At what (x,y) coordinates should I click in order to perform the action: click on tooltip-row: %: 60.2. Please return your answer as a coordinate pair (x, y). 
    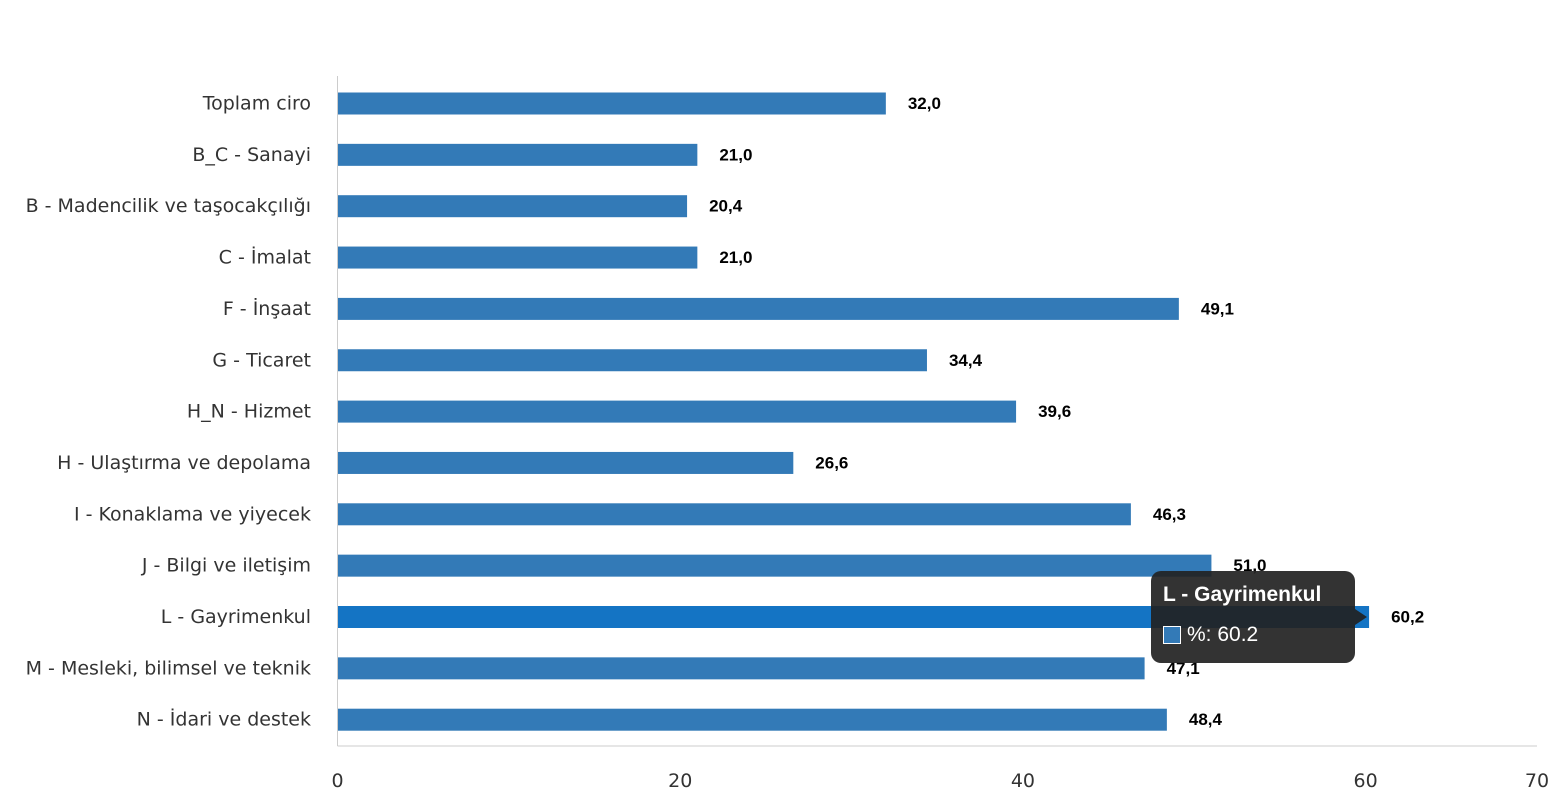
    Looking at the image, I should click on (1253, 635).